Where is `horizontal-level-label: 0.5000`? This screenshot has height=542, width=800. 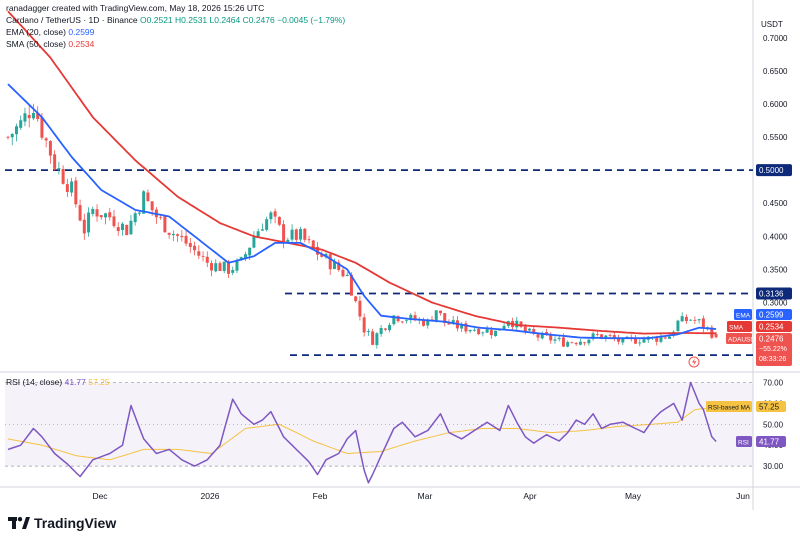 horizontal-level-label: 0.5000 is located at coordinates (771, 170).